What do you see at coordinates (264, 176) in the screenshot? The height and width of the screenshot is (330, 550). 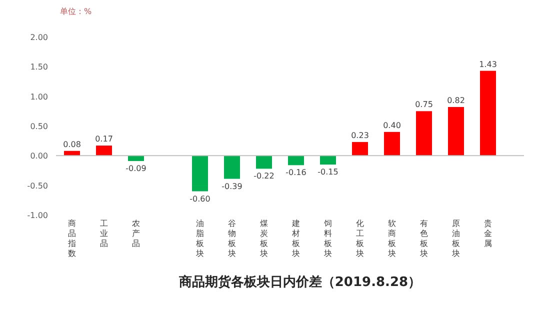 I see `data-label: -0.22` at bounding box center [264, 176].